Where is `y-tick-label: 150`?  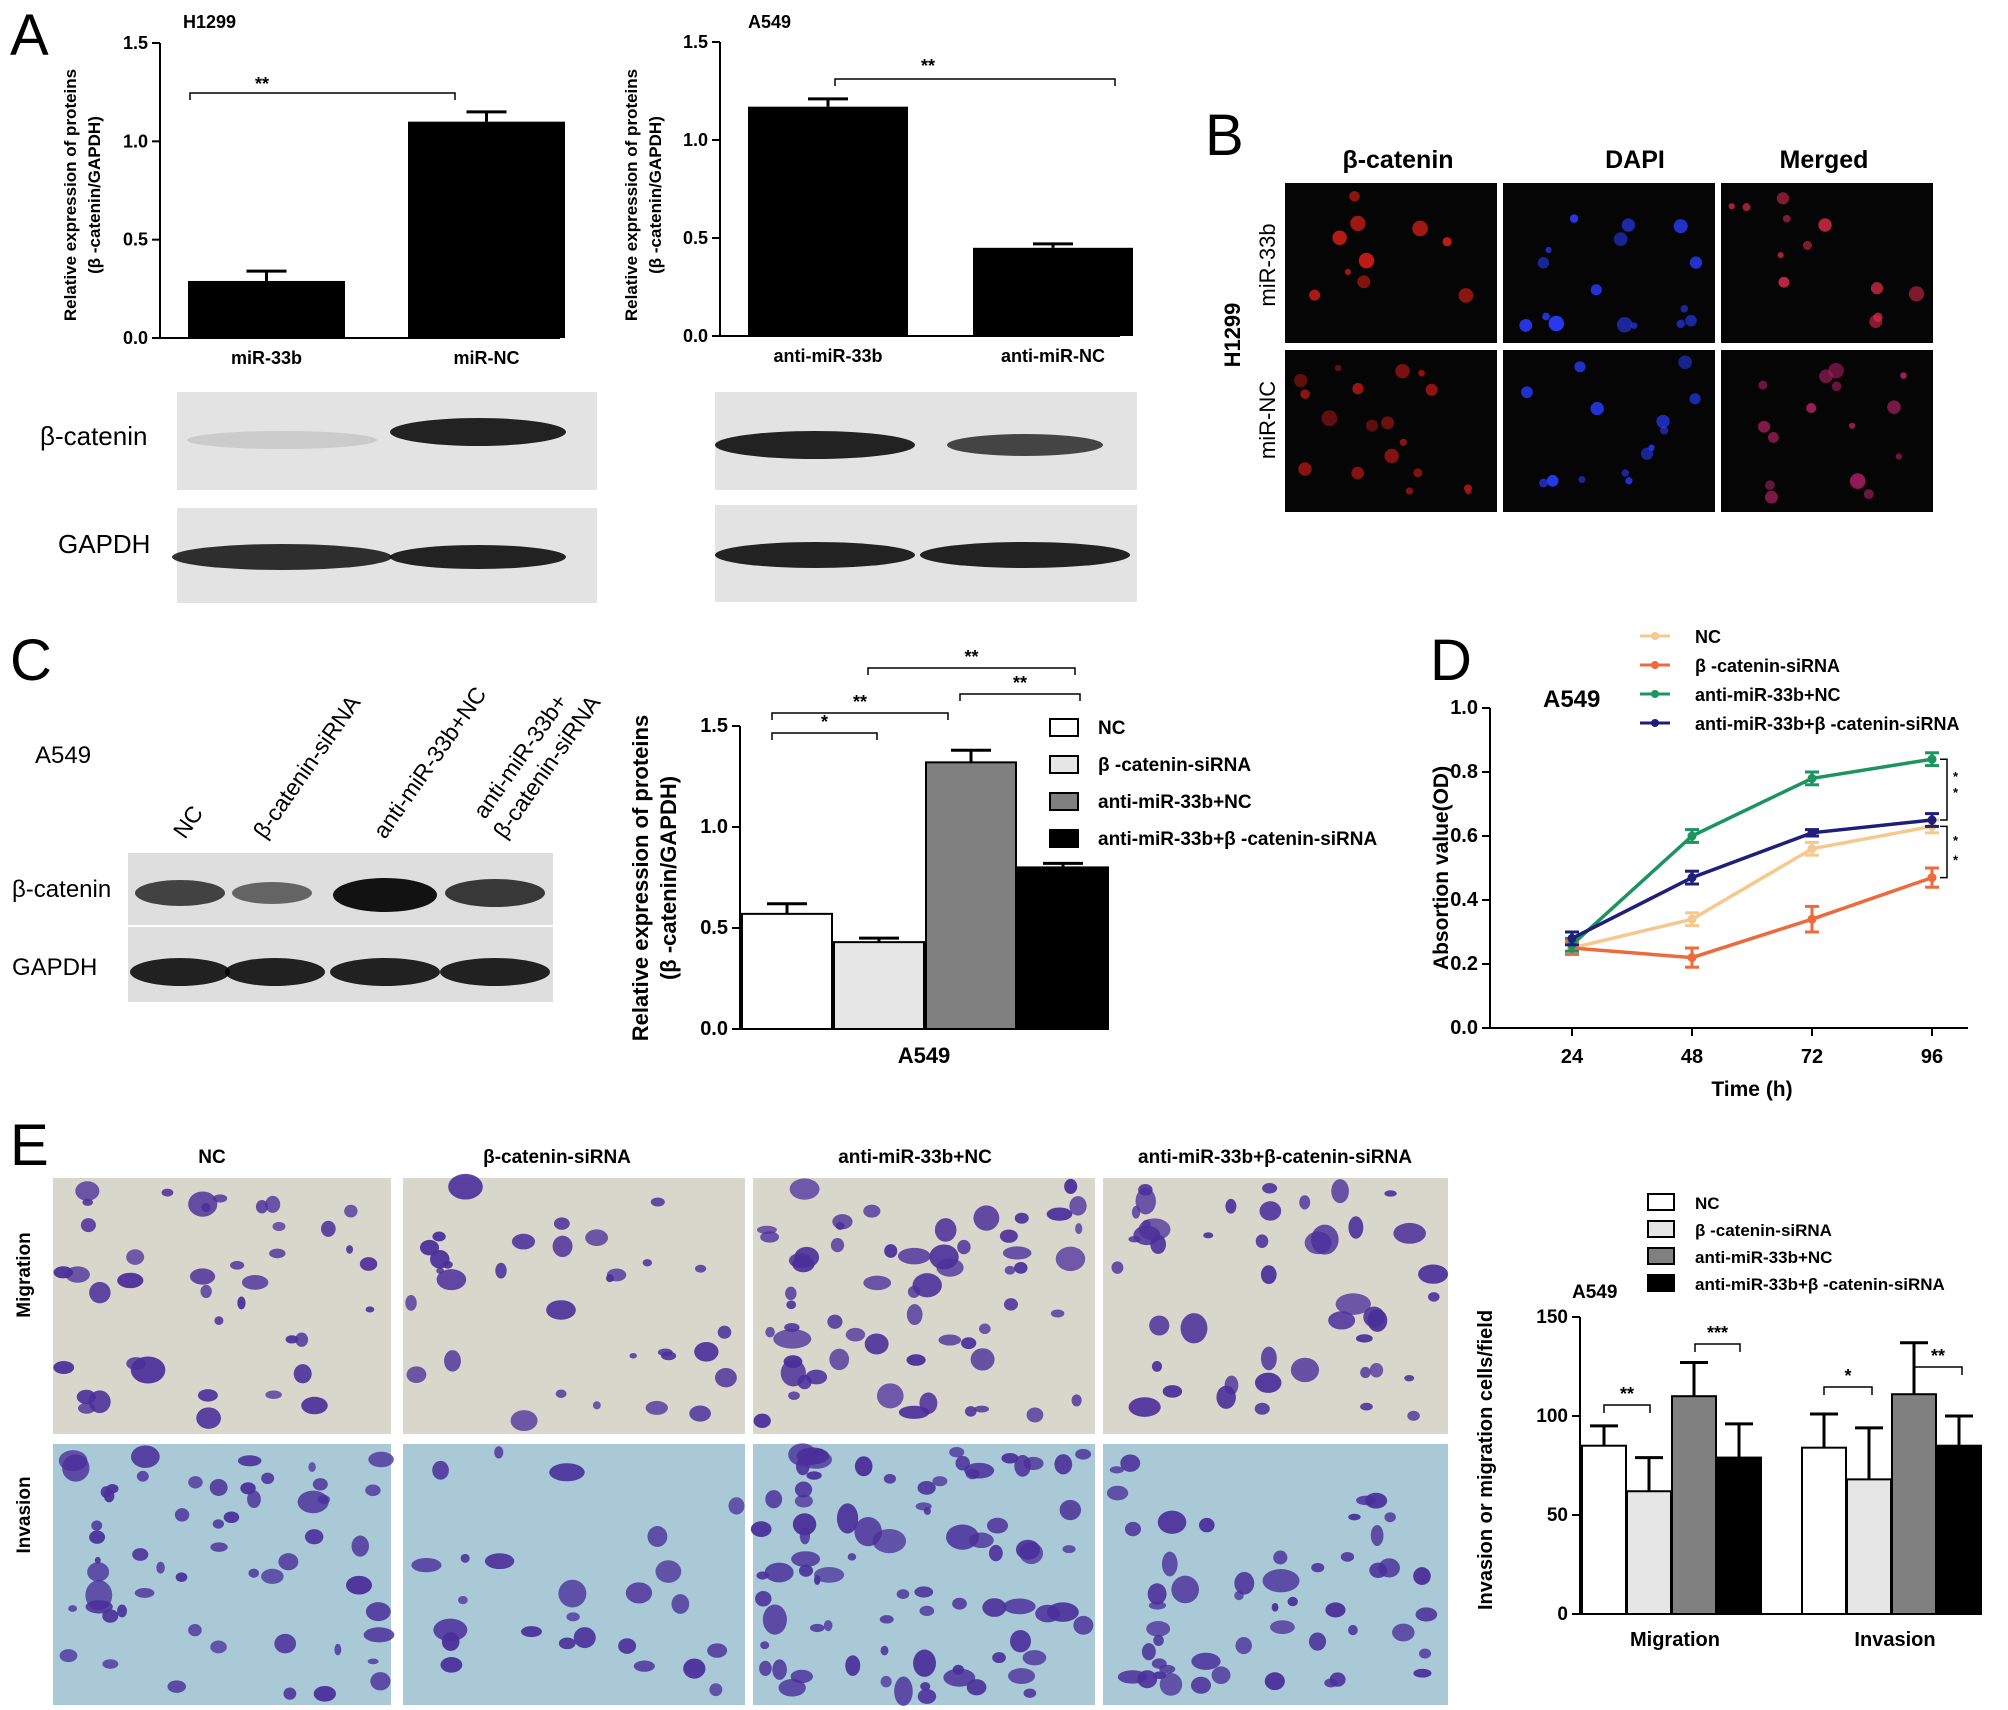
y-tick-label: 150 is located at coordinates (1552, 1317).